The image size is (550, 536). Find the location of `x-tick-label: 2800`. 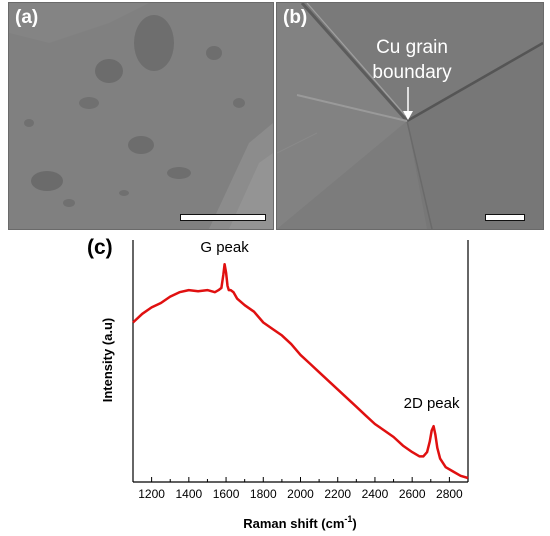

x-tick-label: 2800 is located at coordinates (449, 494).